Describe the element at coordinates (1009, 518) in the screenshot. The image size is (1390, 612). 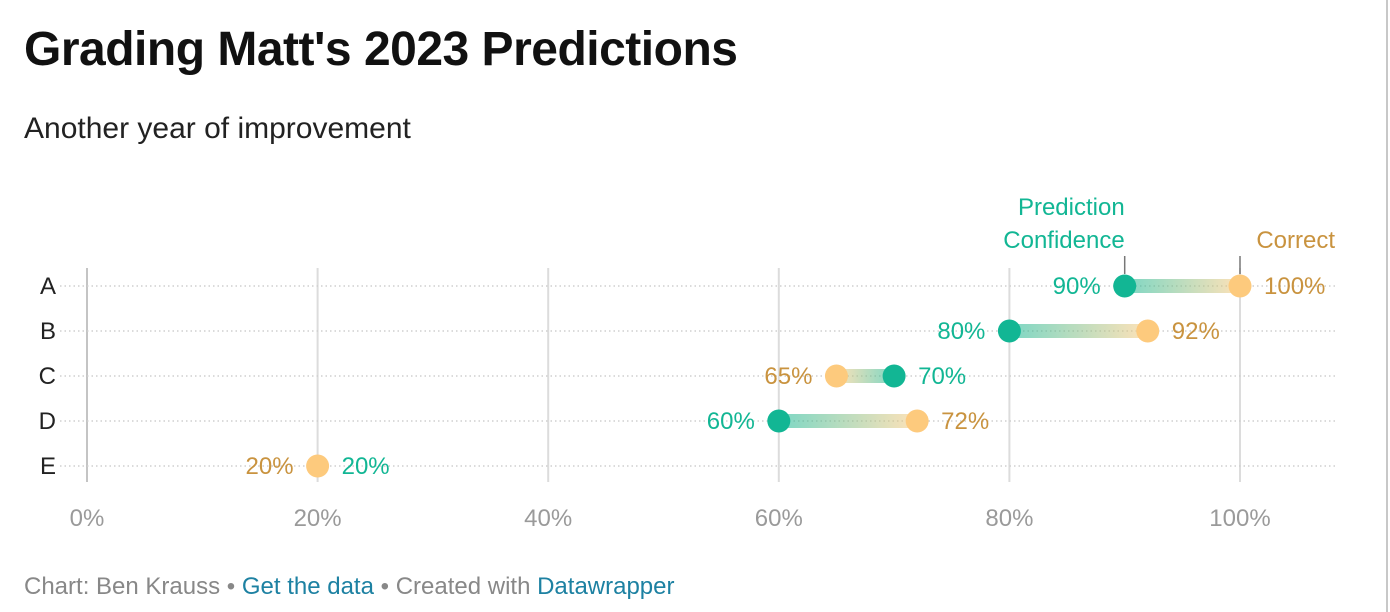
I see `x-tick-label: 80%` at that location.